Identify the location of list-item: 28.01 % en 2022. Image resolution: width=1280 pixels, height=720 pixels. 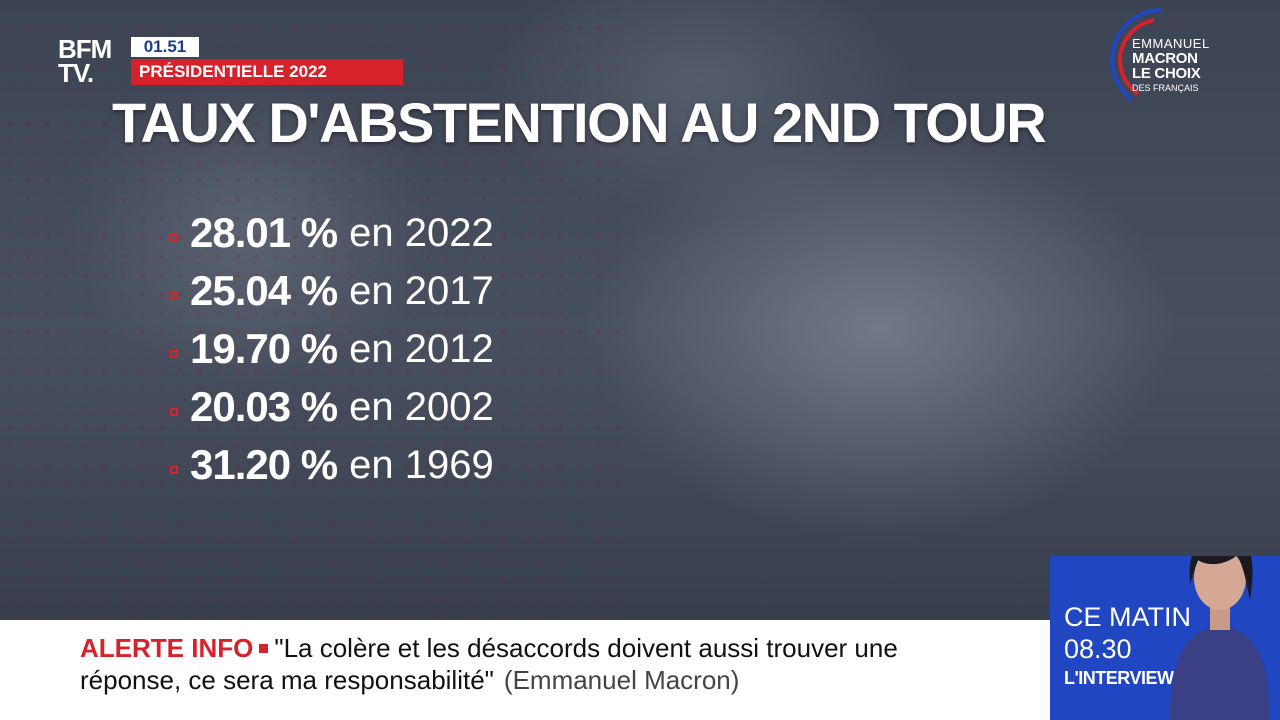
(332, 233).